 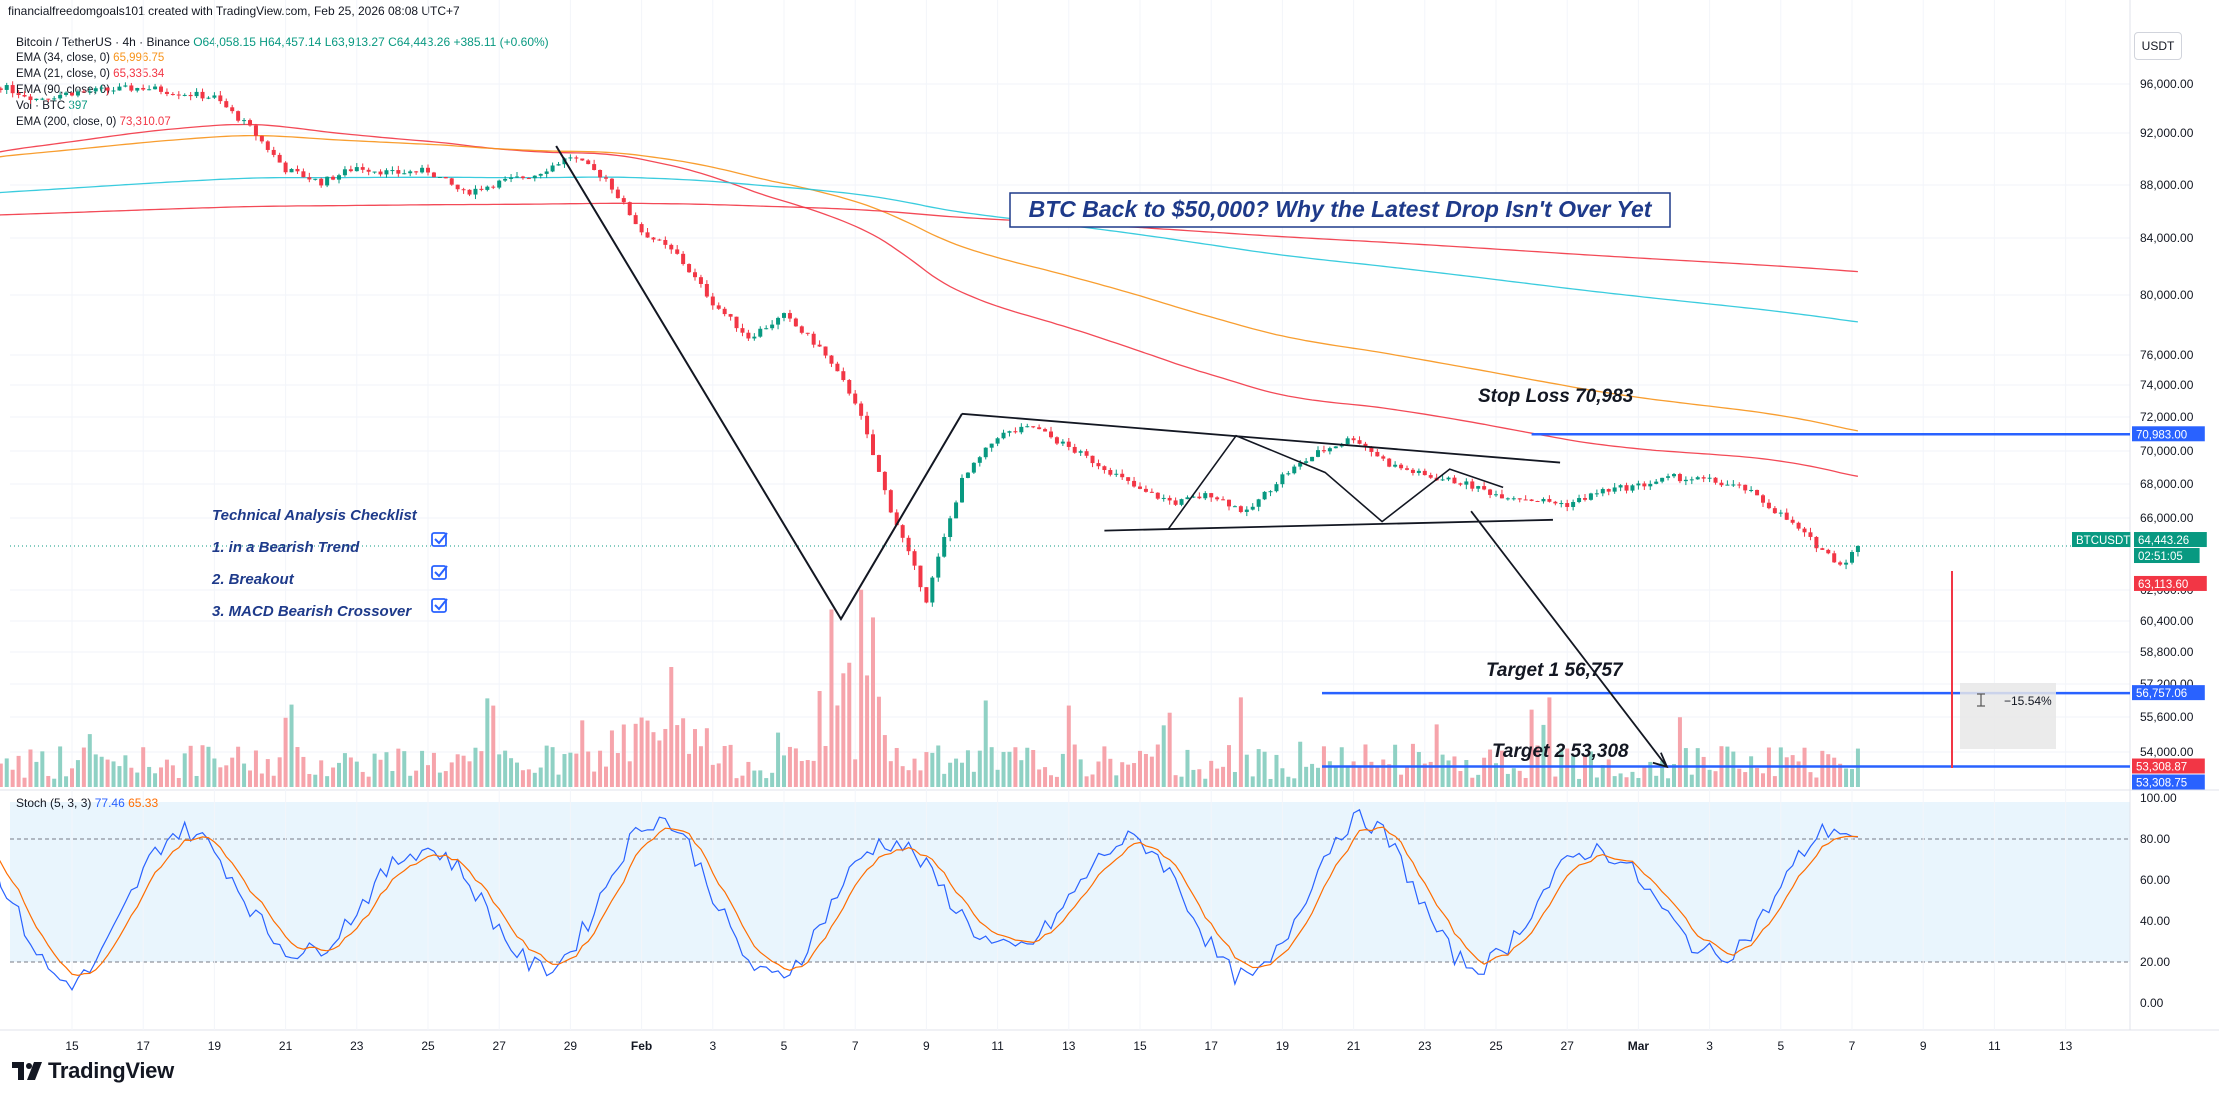 What do you see at coordinates (1560, 751) in the screenshot?
I see `target2-label: Target 2 53,308` at bounding box center [1560, 751].